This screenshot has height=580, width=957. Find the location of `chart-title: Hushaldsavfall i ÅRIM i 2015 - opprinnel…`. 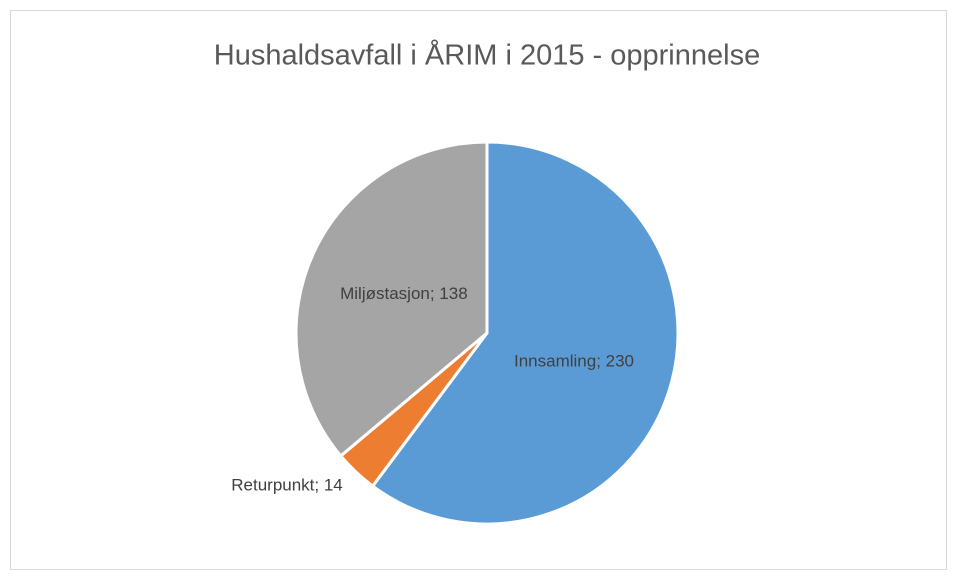

chart-title: Hushaldsavfall i ÅRIM i 2015 - opprinnel… is located at coordinates (487, 55).